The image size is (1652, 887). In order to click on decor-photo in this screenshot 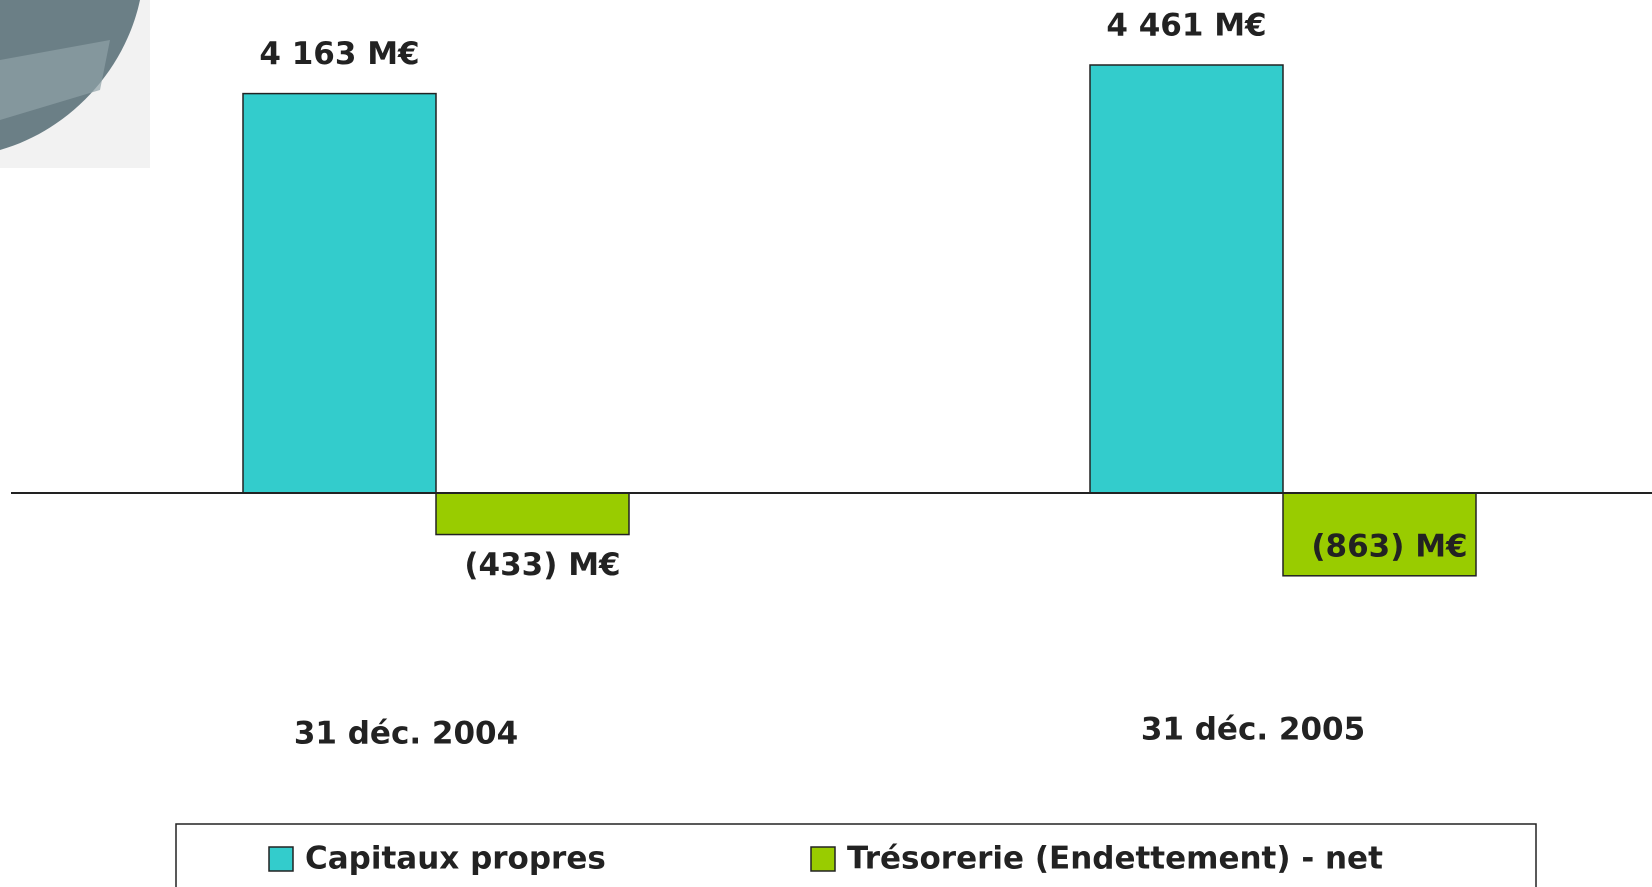, I will do `click(75, 84)`.